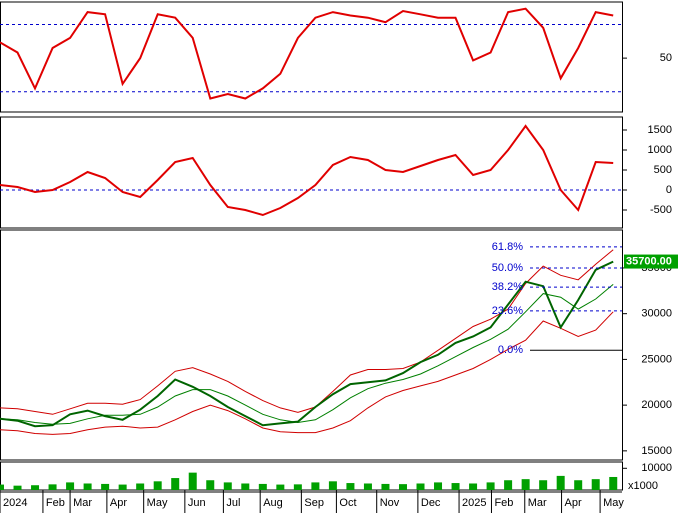  Describe the element at coordinates (663, 170) in the screenshot. I see `y-tick-label: 500` at that location.